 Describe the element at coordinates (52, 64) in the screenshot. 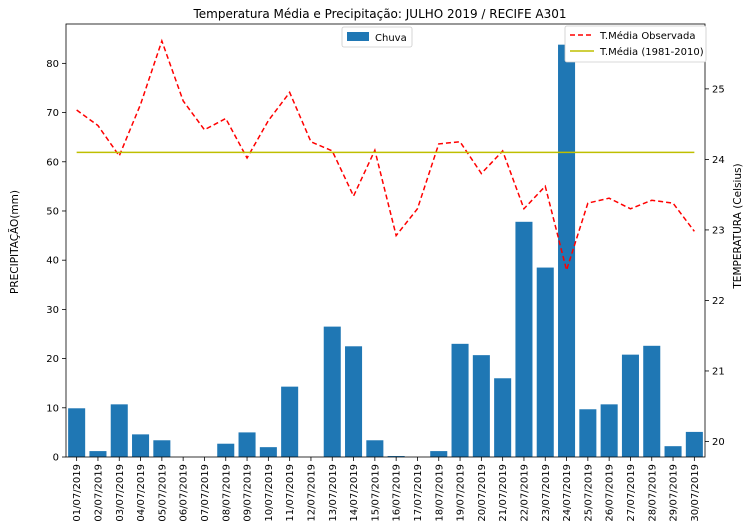

I see `left-tick-label-80: 80` at that location.